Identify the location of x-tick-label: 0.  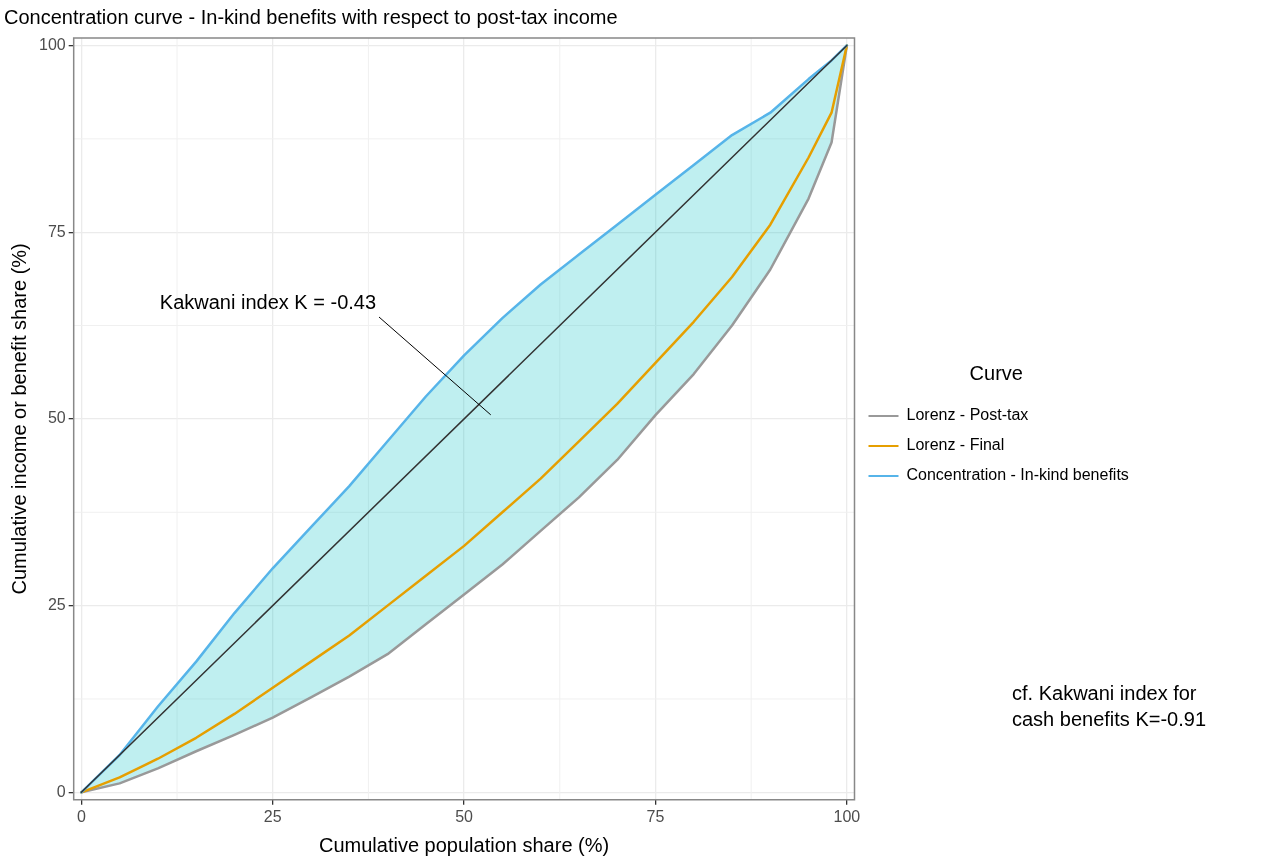
(81, 816).